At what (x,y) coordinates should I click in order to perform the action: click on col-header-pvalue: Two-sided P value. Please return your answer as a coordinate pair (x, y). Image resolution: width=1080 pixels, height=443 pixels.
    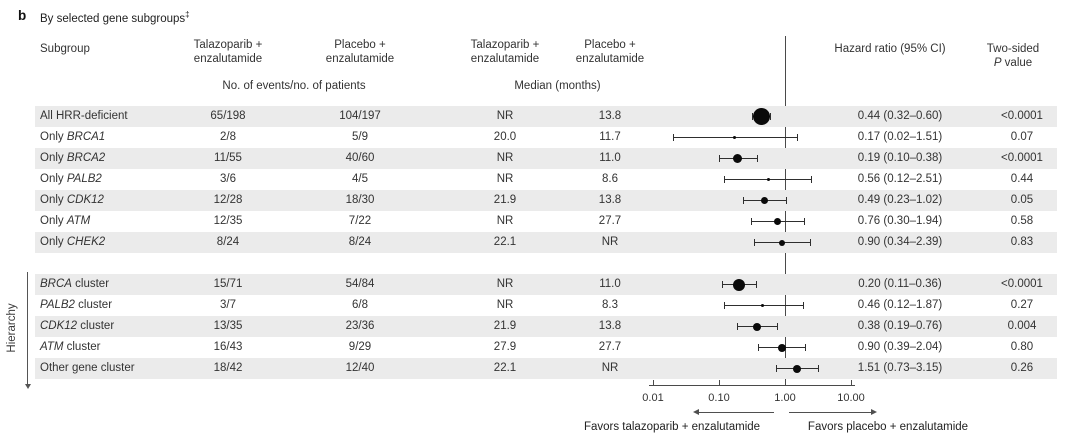
    Looking at the image, I should click on (1013, 56).